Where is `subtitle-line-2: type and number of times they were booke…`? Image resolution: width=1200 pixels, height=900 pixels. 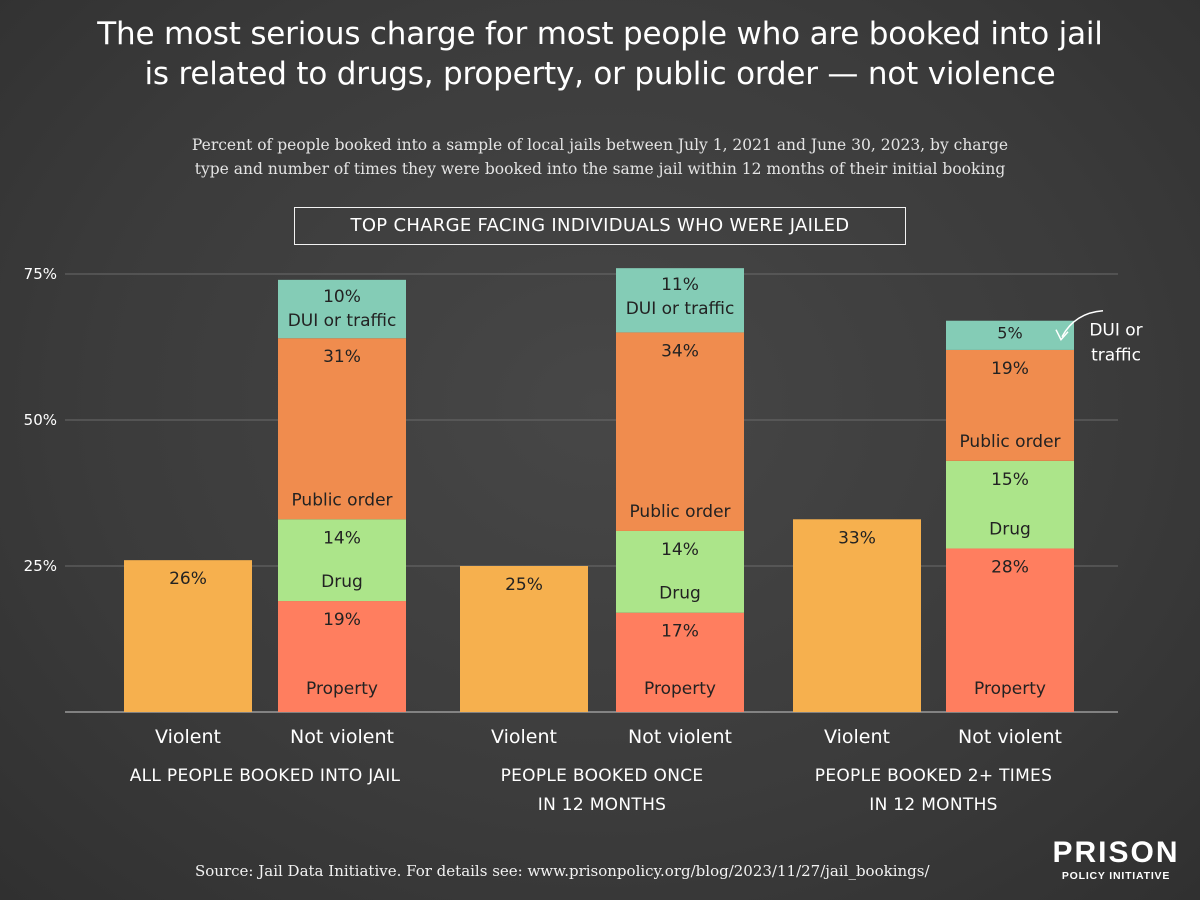
subtitle-line-2: type and number of times they were booke… is located at coordinates (600, 169).